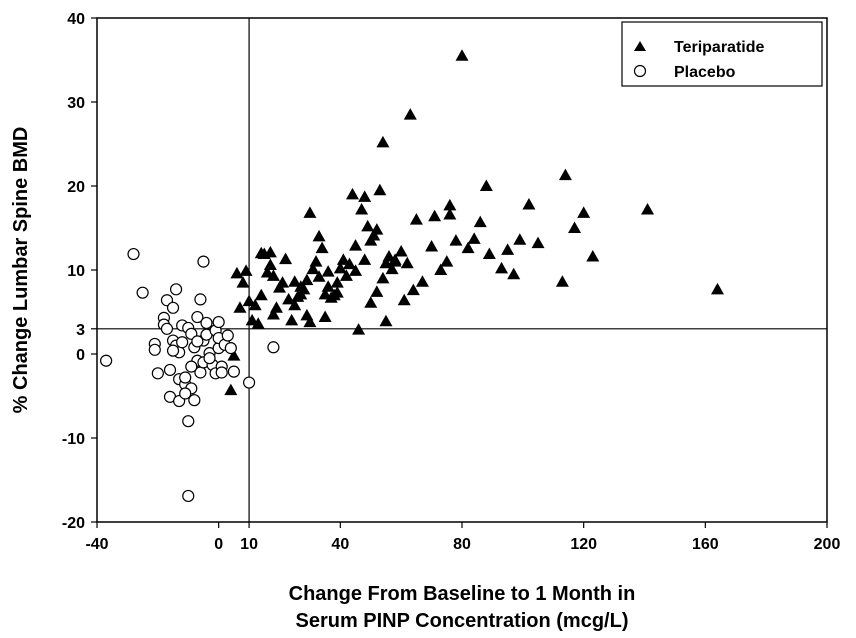  I want to click on x-tick-label: 0, so click(218, 544).